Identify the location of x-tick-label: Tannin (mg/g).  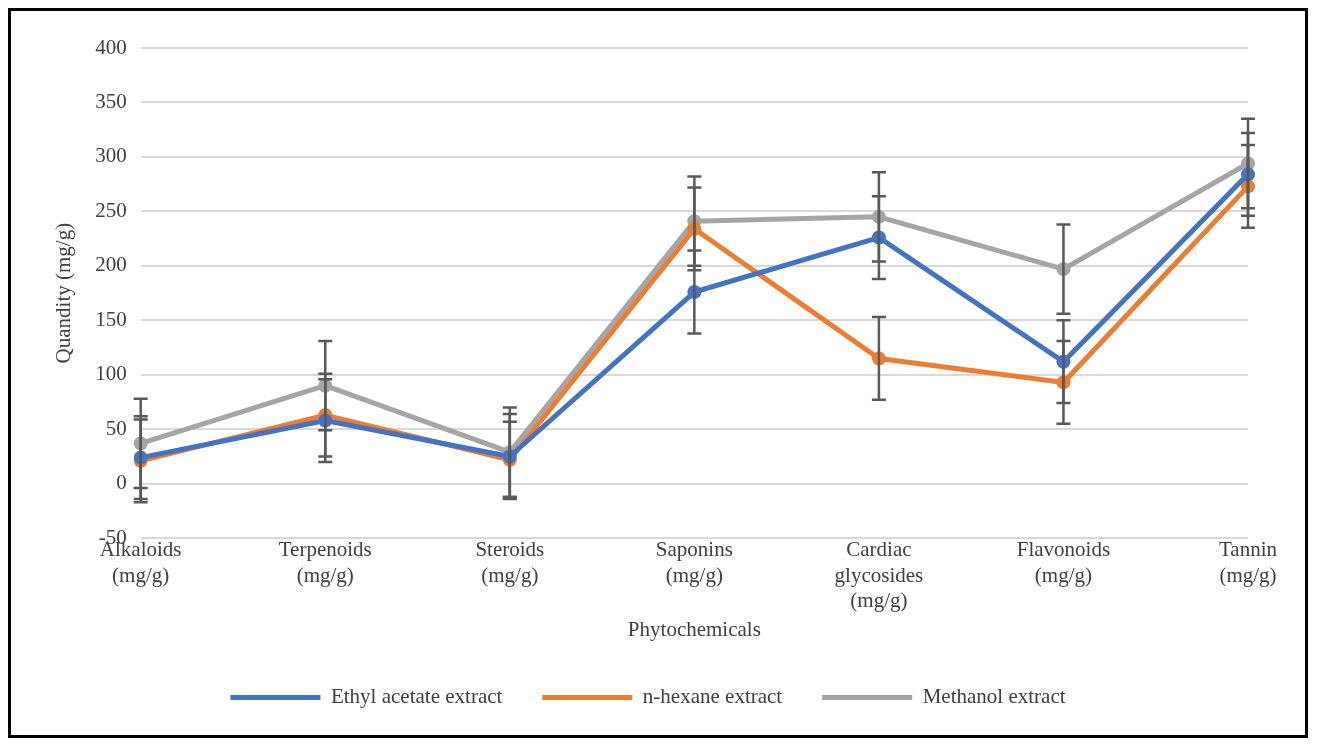
(1248, 562).